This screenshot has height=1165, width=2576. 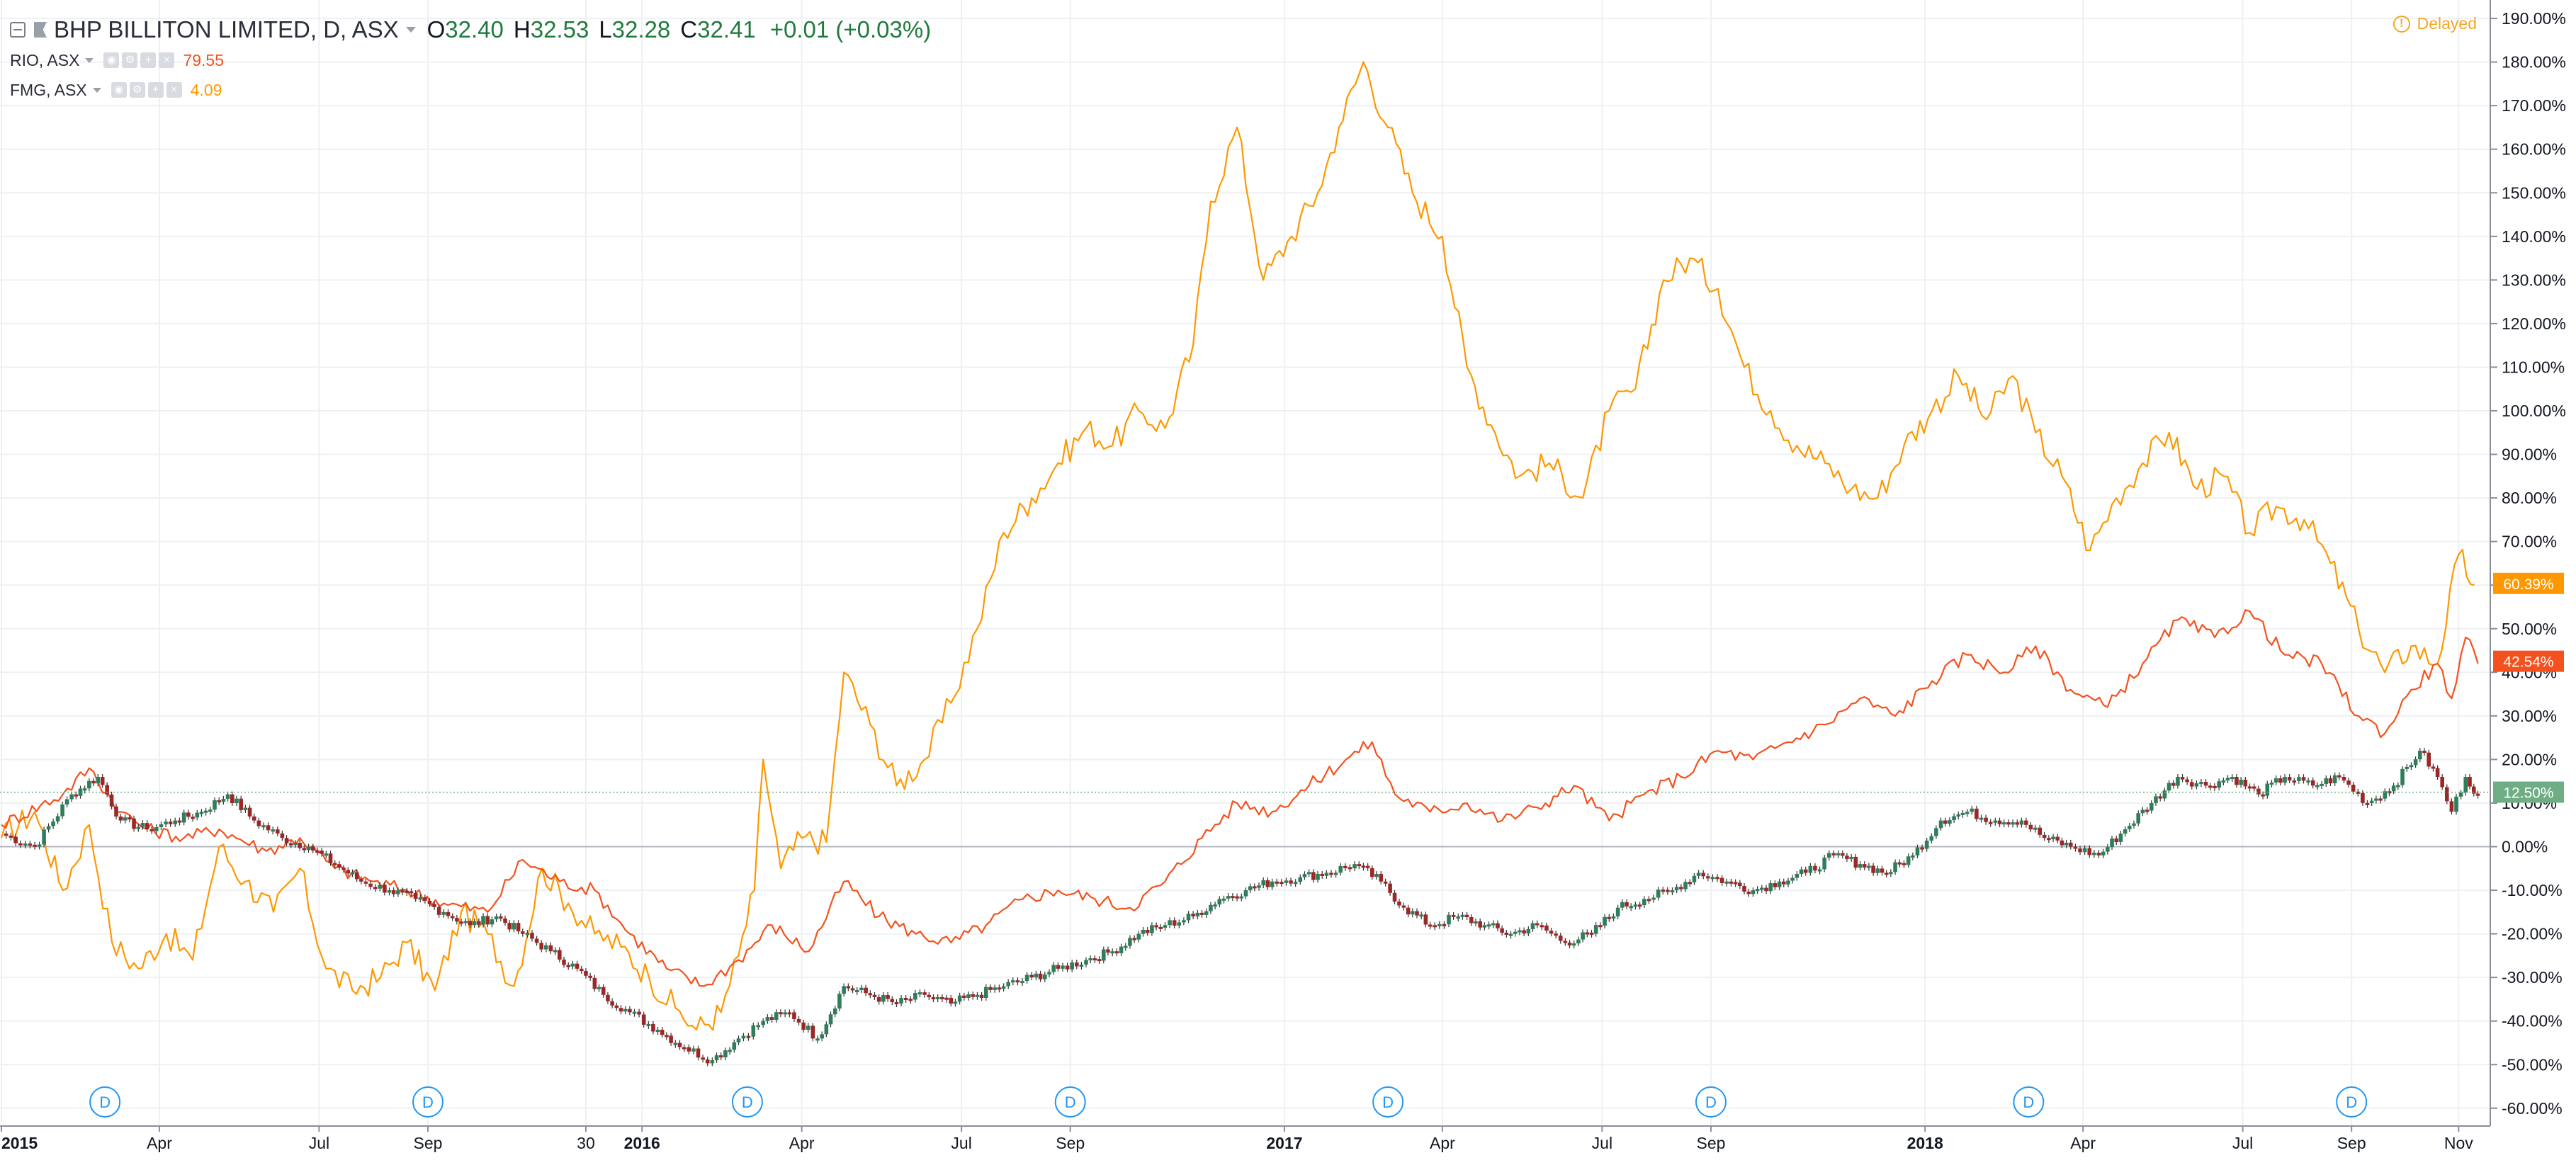 What do you see at coordinates (48, 89) in the screenshot?
I see `comparison-symbol: FMG, ASX` at bounding box center [48, 89].